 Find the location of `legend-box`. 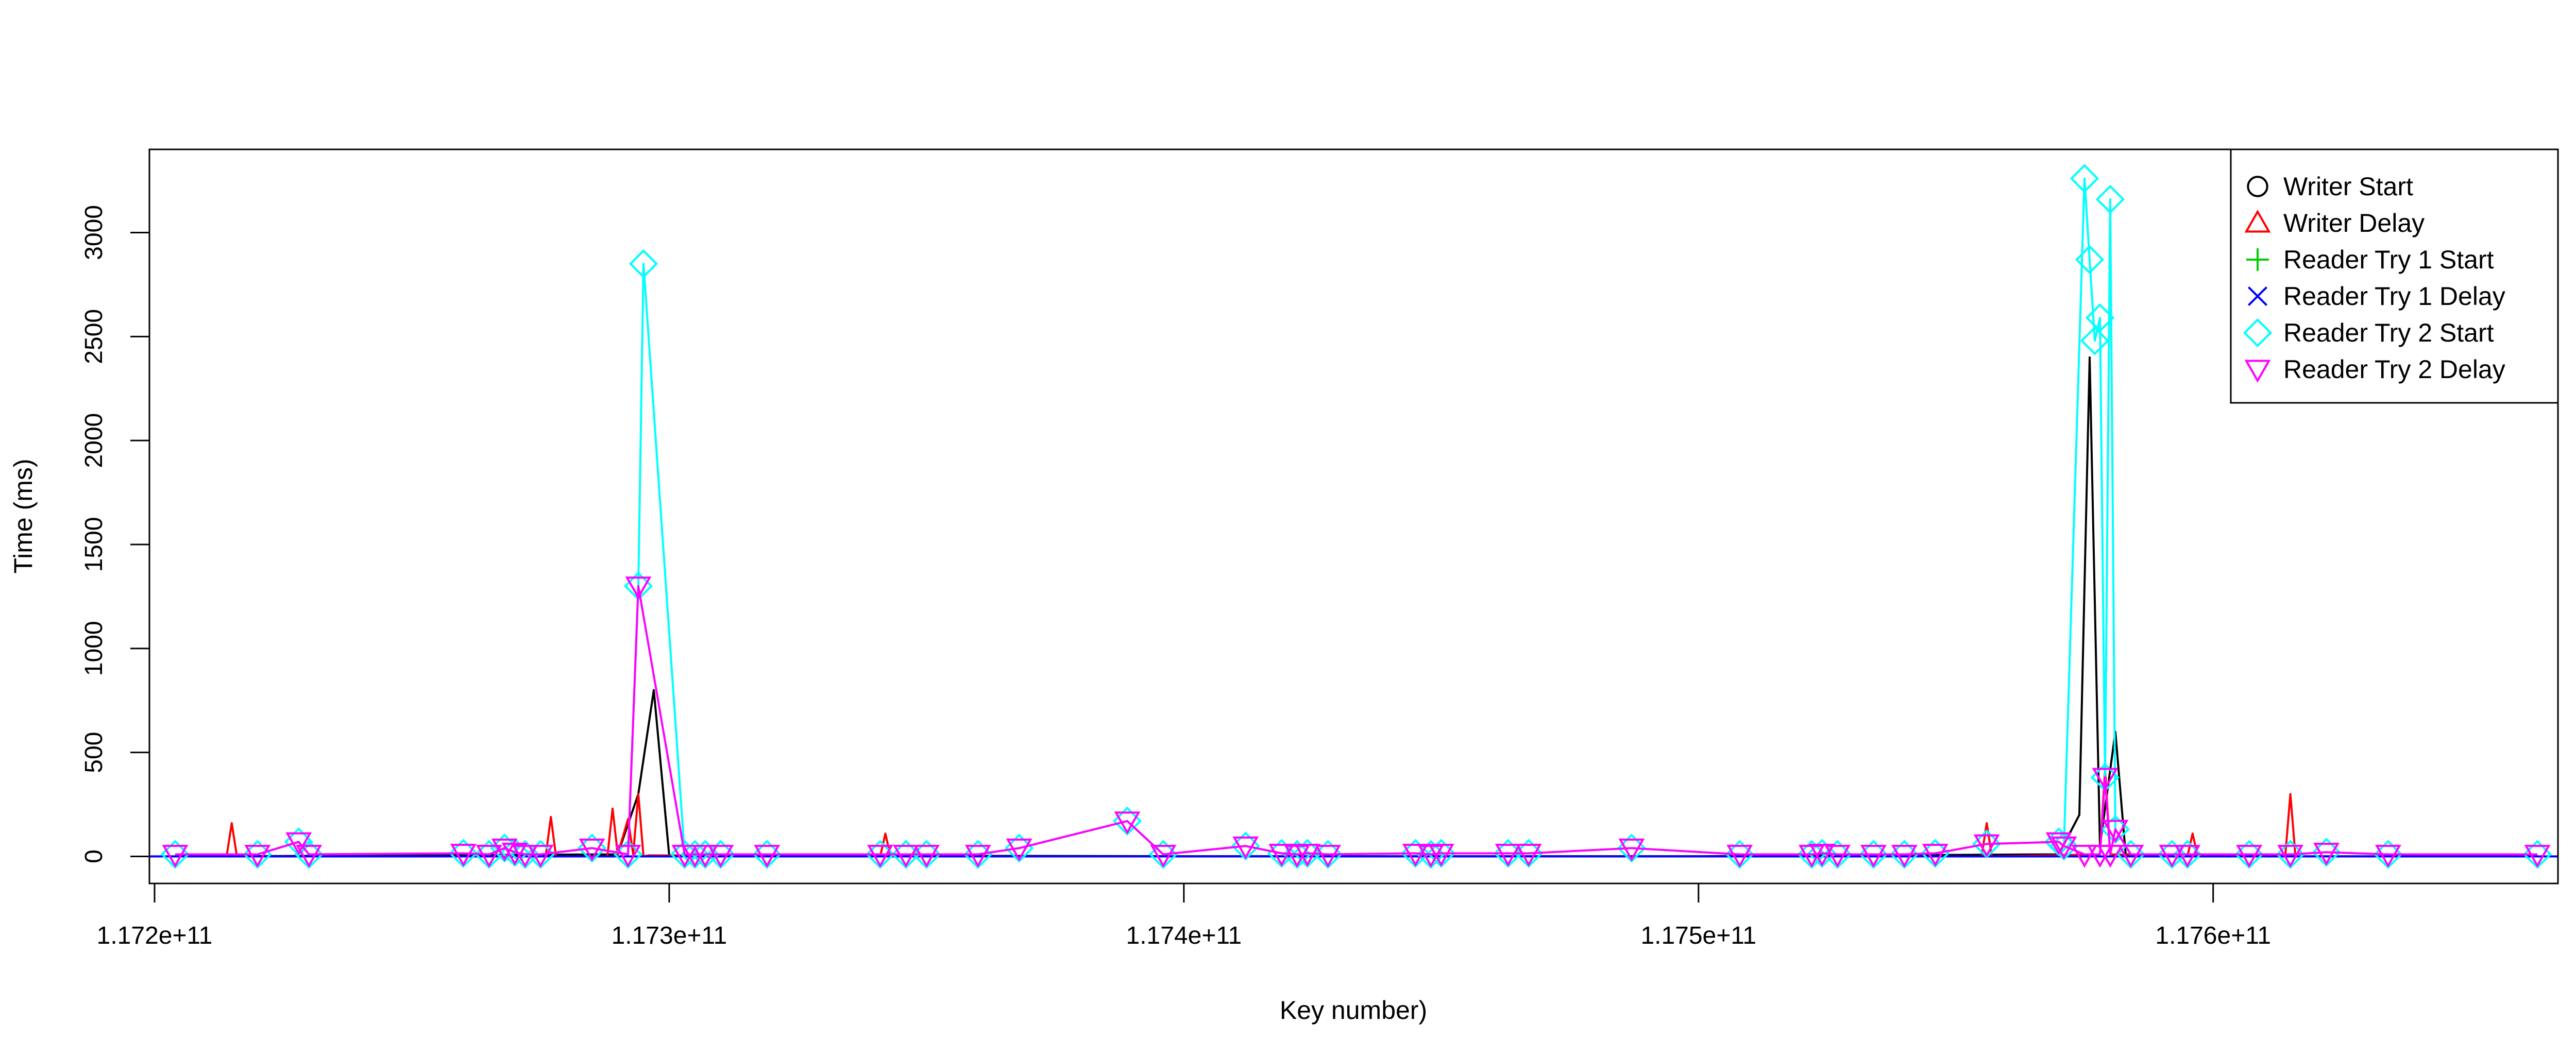

legend-box is located at coordinates (2394, 276).